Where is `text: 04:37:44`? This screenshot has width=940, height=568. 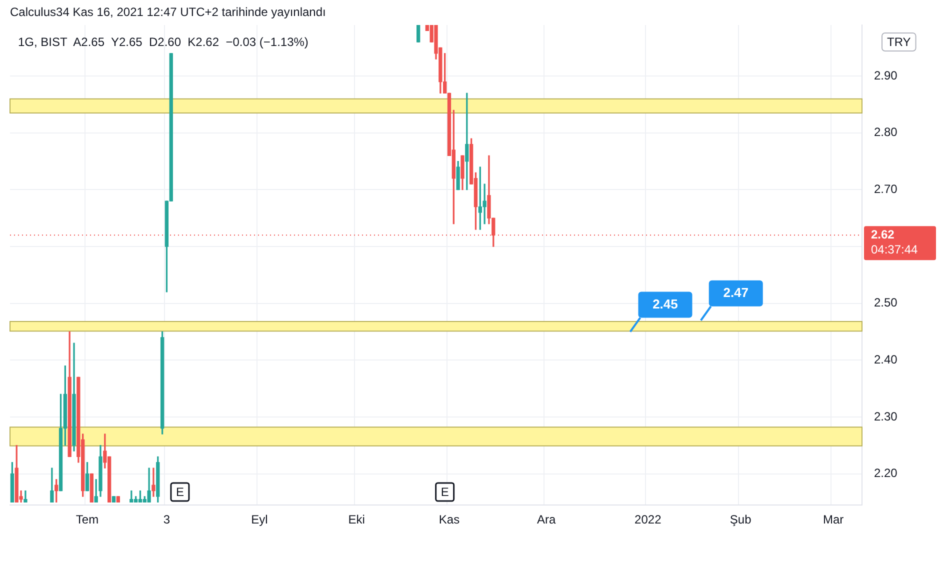
text: 04:37:44 is located at coordinates (894, 249).